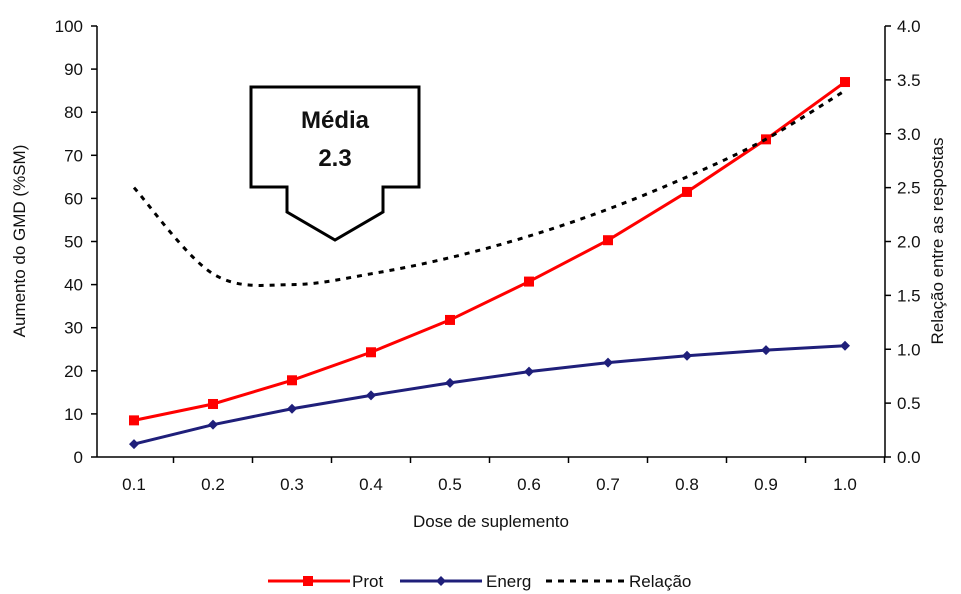 The width and height of the screenshot is (961, 594). I want to click on x-axis-title: Dose de suplemento, so click(491, 521).